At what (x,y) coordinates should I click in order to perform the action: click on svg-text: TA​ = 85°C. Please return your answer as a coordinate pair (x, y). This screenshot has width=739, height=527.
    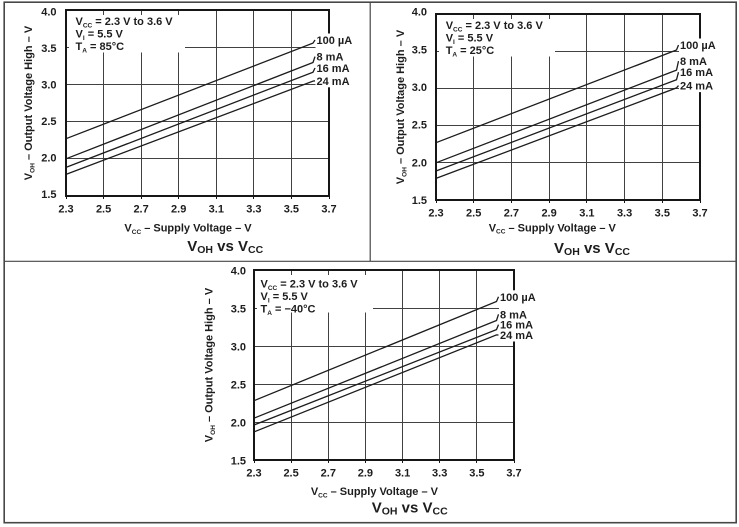
    Looking at the image, I should click on (100, 47).